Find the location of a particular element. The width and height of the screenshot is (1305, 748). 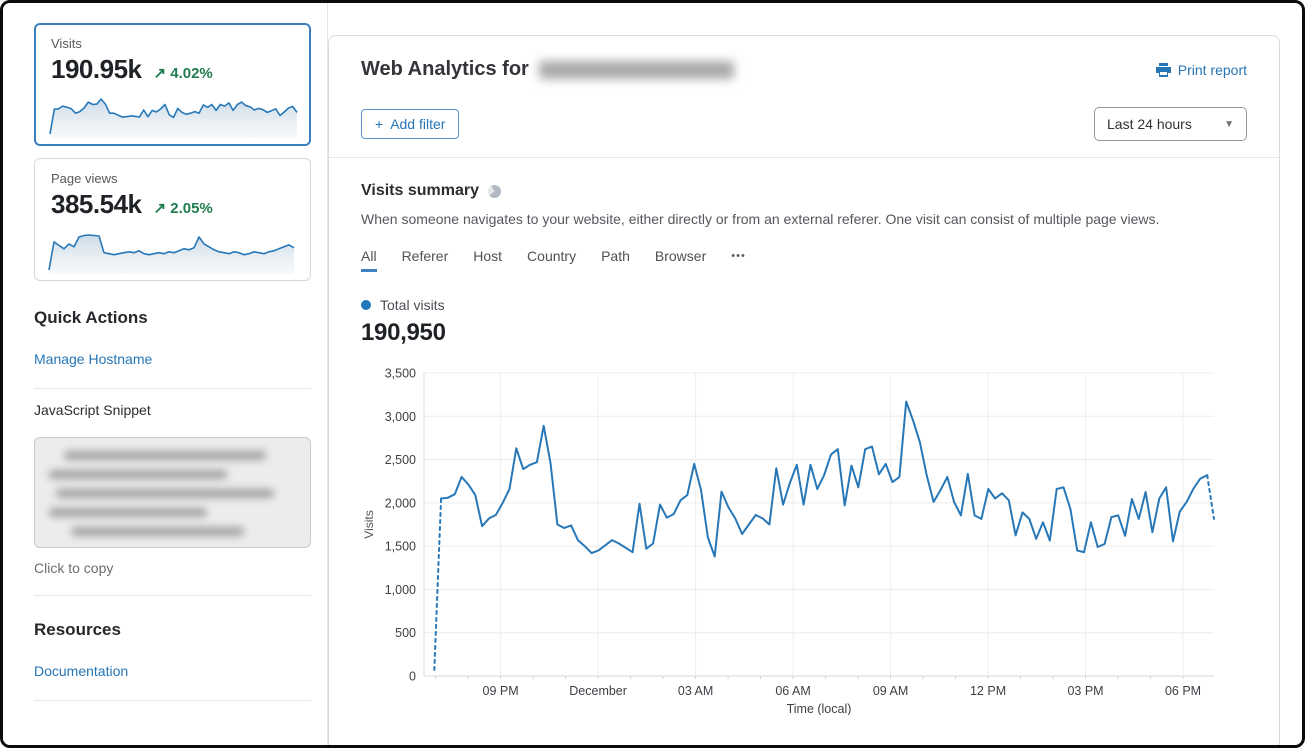

page-views-card-value-row: 385.54k ↗ 2.05% is located at coordinates (172, 204).